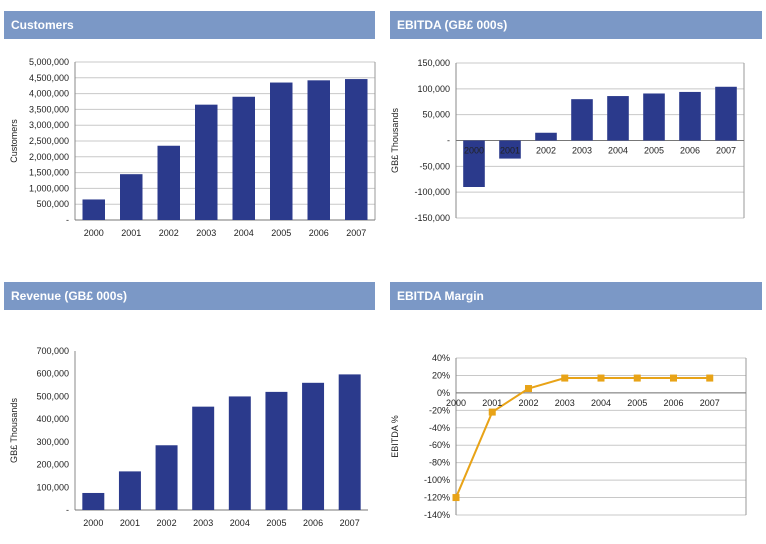 This screenshot has width=766, height=544. I want to click on y-tick-label: 150,000, so click(433, 63).